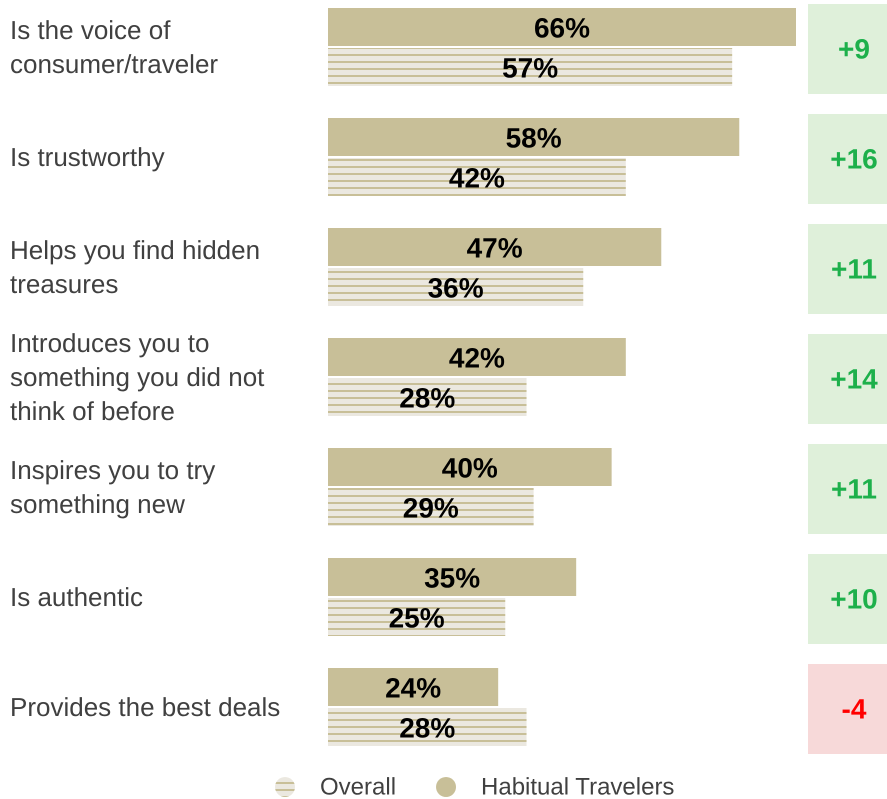 This screenshot has height=799, width=887. I want to click on legend-label: Habitual Travelers, so click(577, 786).